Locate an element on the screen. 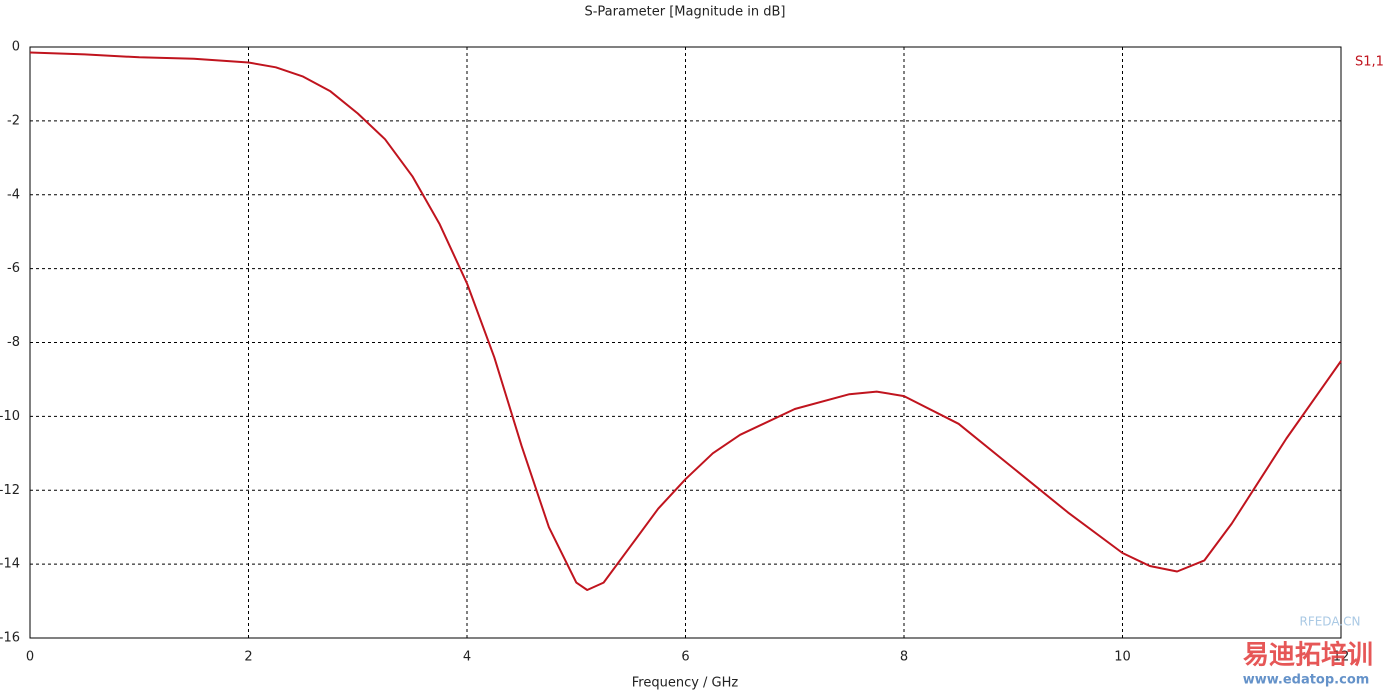 The width and height of the screenshot is (1386, 691). x-tick-label: 0 is located at coordinates (30, 657).